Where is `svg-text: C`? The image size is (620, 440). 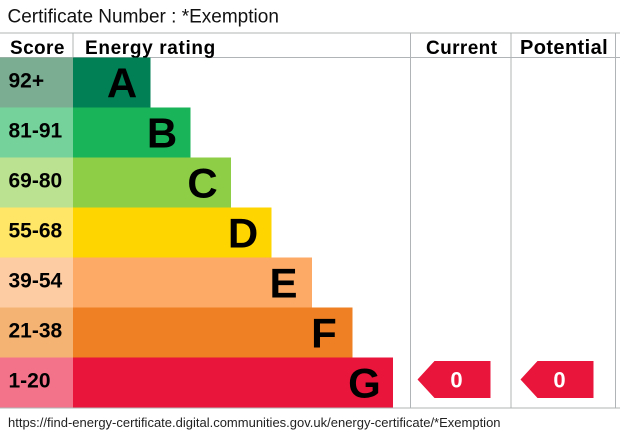
svg-text: C is located at coordinates (202, 183).